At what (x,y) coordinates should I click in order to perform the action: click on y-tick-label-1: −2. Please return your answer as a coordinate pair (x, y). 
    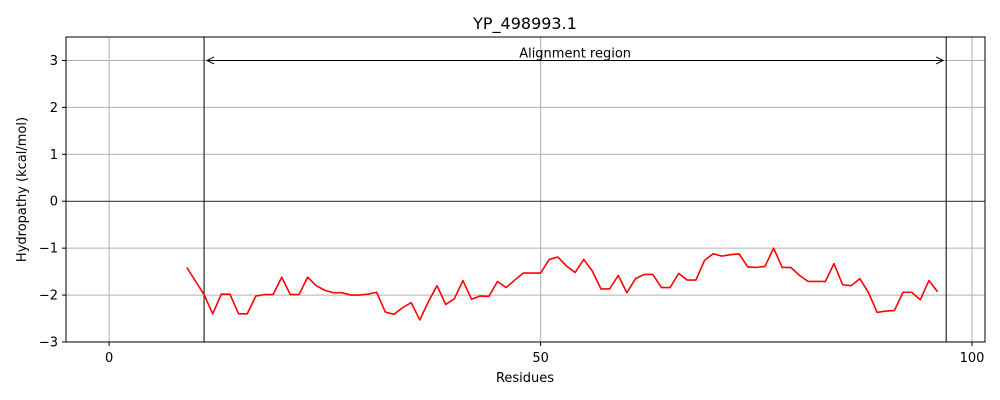
    Looking at the image, I should click on (48, 296).